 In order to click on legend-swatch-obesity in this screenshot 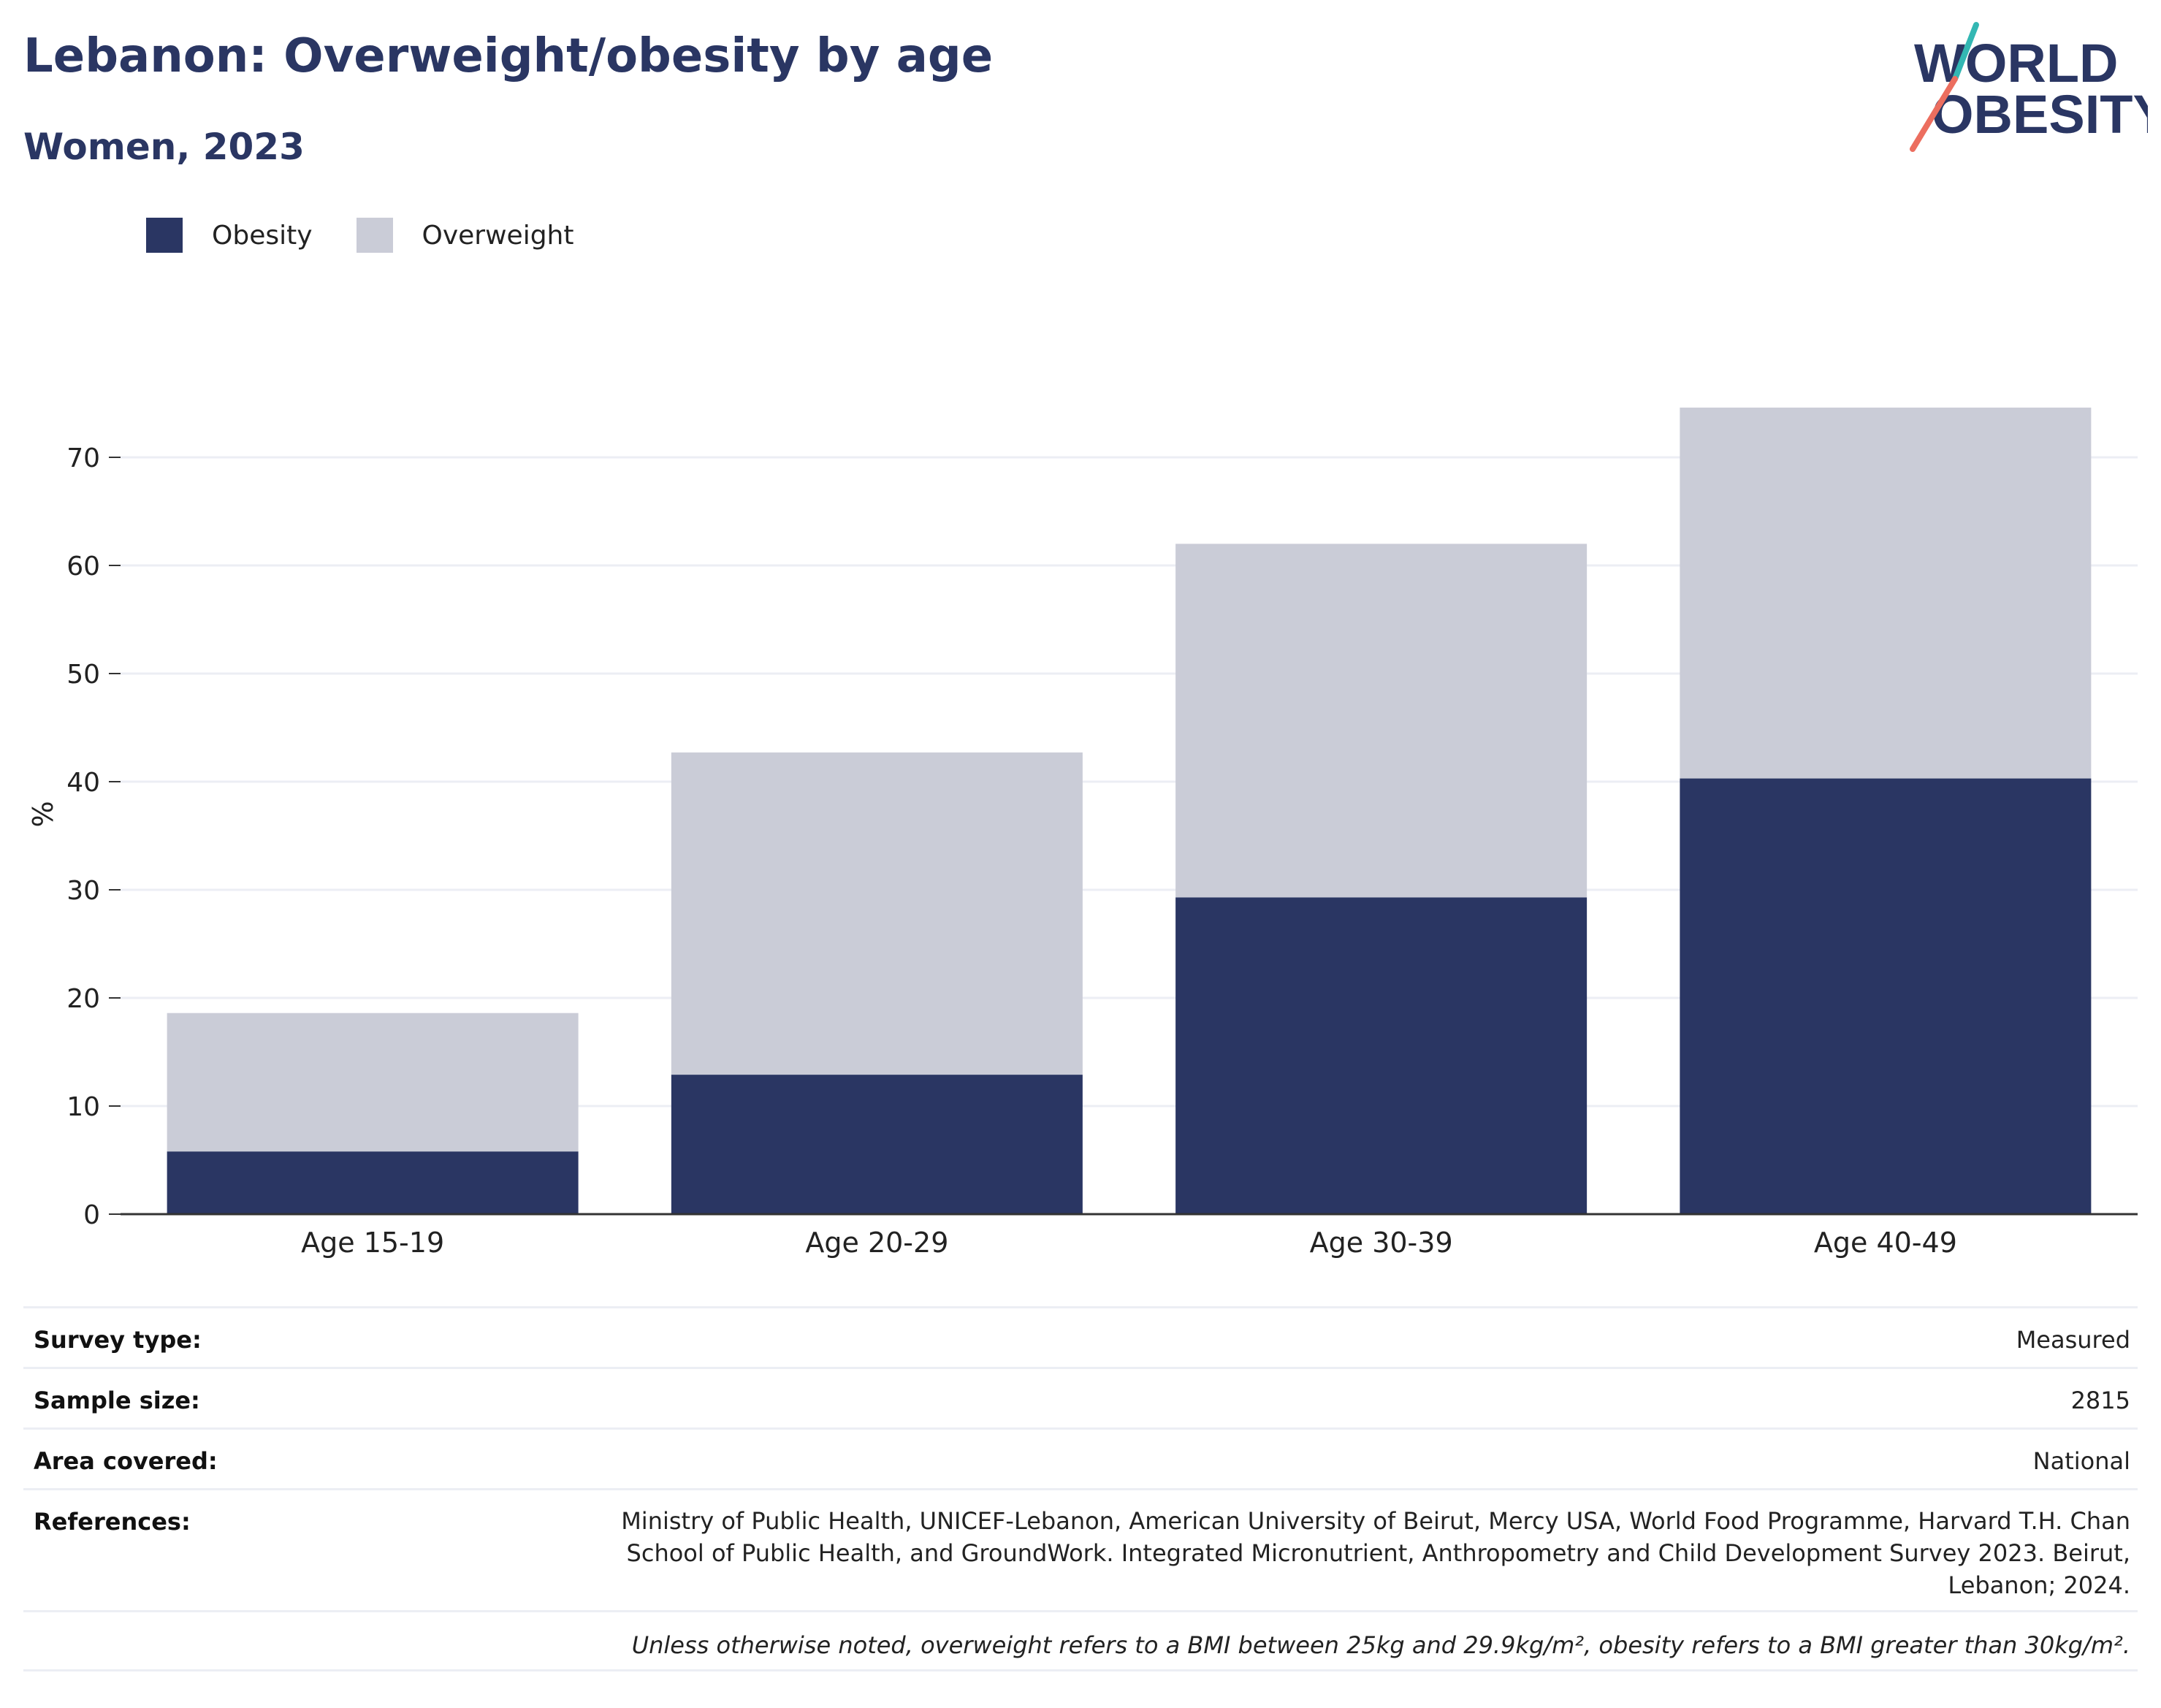, I will do `click(164, 235)`.